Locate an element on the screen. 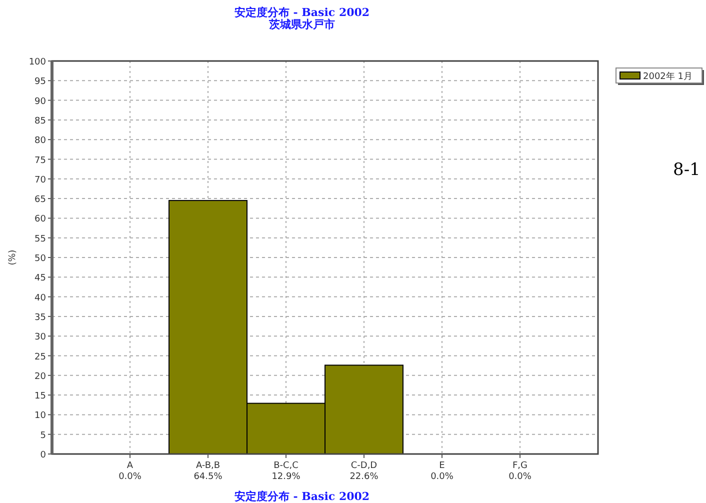 This screenshot has height=503, width=706. y-tick-label: 5 is located at coordinates (43, 435).